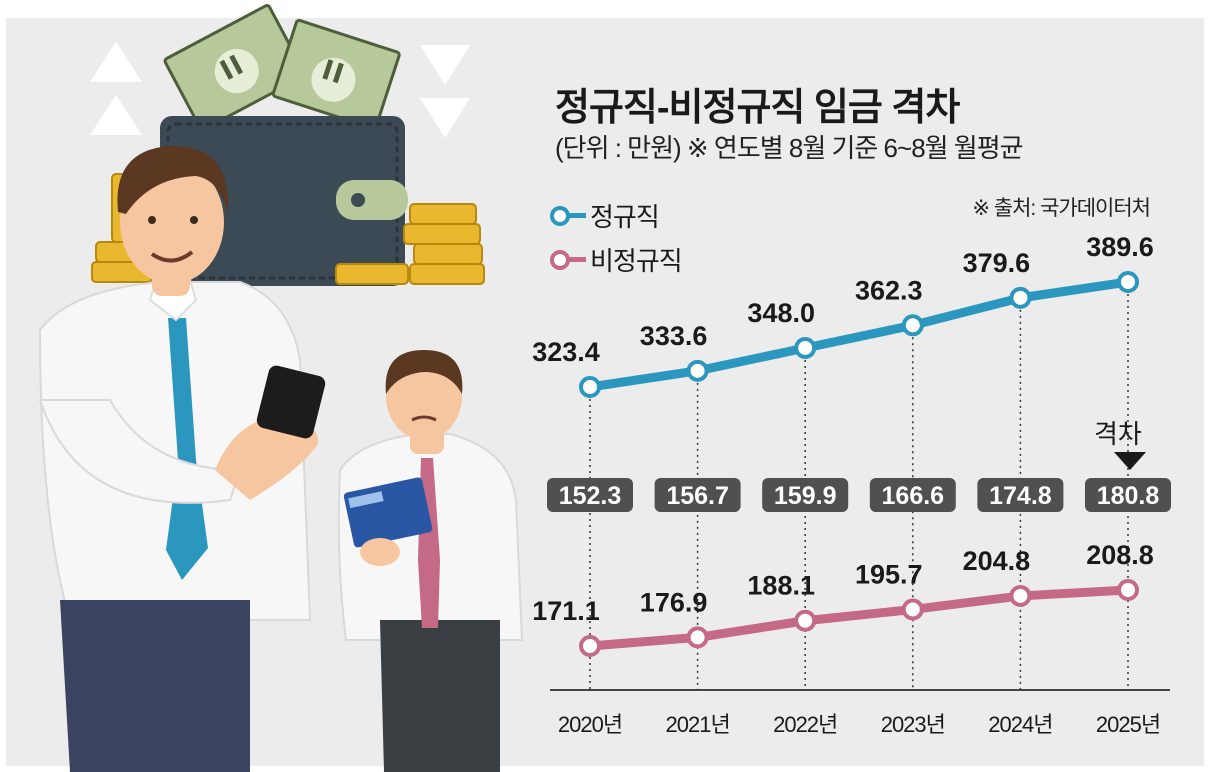 This screenshot has height=772, width=1208. What do you see at coordinates (636, 260) in the screenshot?
I see `legend-label-nonregular: 비정규직` at bounding box center [636, 260].